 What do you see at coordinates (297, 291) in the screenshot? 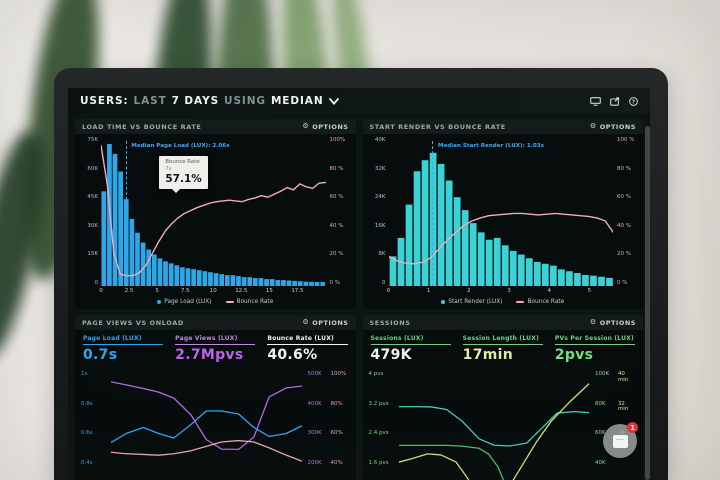
I see `x-axis-label: 17.5` at bounding box center [297, 291].